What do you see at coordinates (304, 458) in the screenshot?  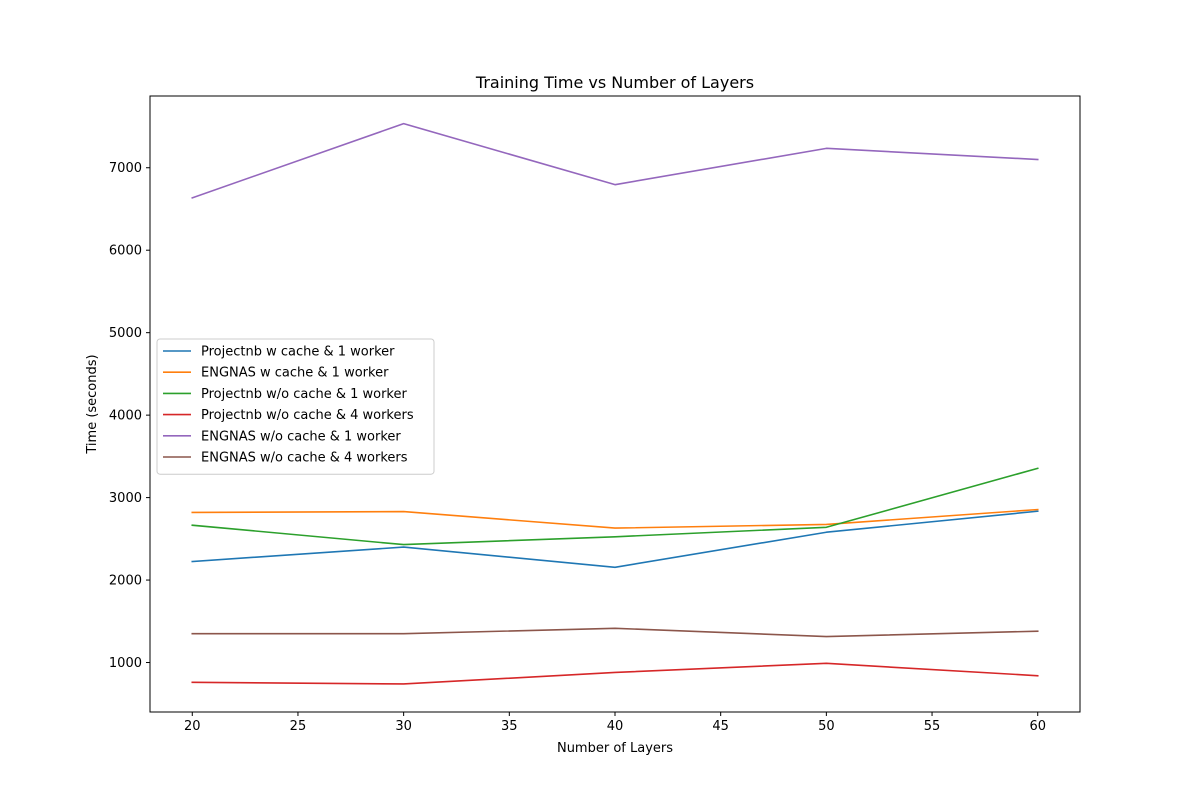 I see `legend-label: ENGNAS w/o cache & 4 workers` at bounding box center [304, 458].